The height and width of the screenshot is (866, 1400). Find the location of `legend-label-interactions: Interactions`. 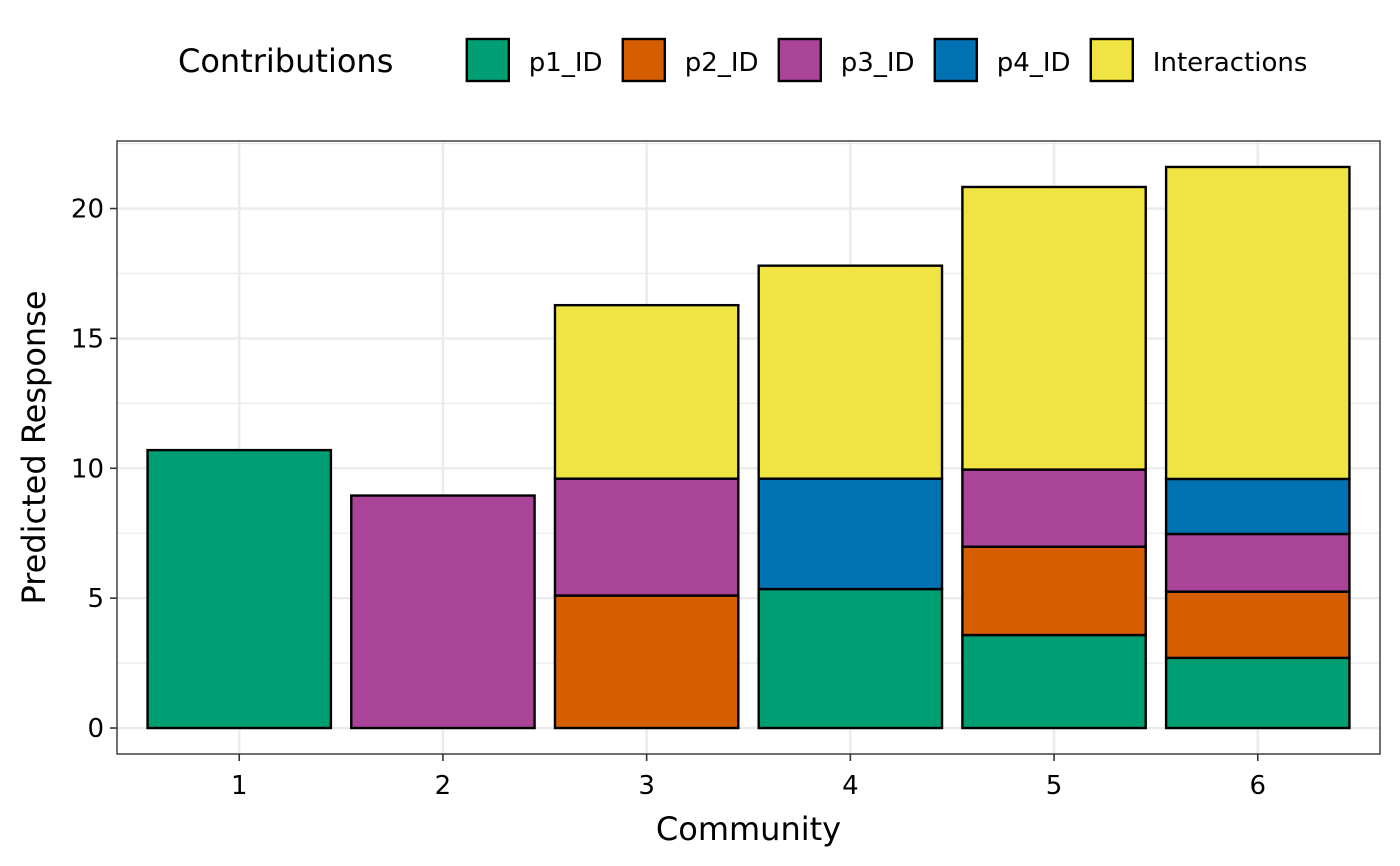

legend-label-interactions: Interactions is located at coordinates (1230, 63).